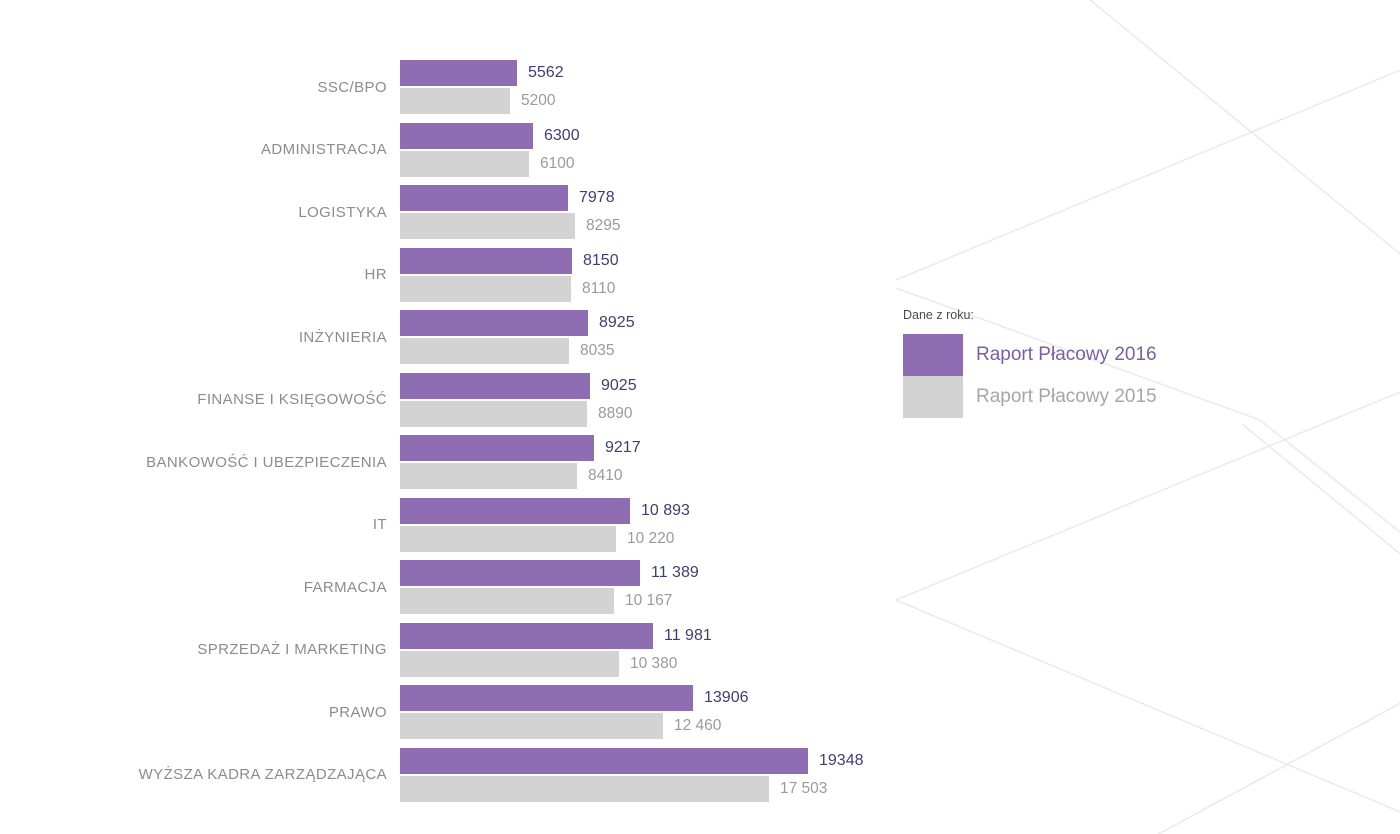 This screenshot has width=1400, height=834. I want to click on bar-line-2016: 10 893, so click(632, 510).